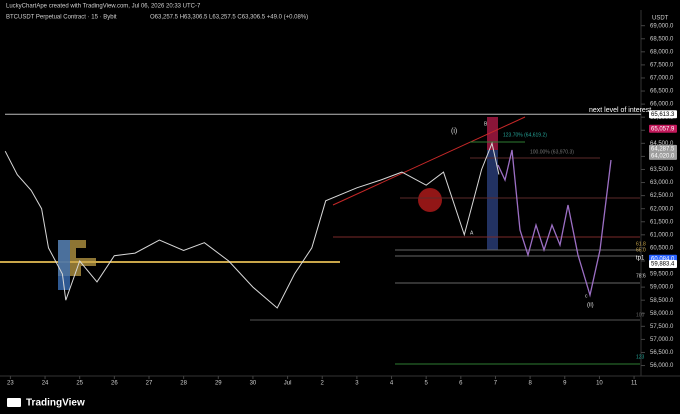 This screenshot has height=414, width=680. Describe the element at coordinates (641, 244) in the screenshot. I see `annotation: 61.8` at that location.